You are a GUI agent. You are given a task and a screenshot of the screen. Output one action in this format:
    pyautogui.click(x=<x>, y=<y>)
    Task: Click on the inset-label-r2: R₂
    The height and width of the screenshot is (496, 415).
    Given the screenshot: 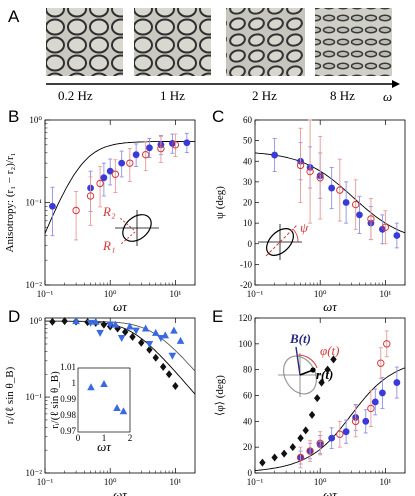 What is the action you would take?
    pyautogui.click(x=109, y=211)
    